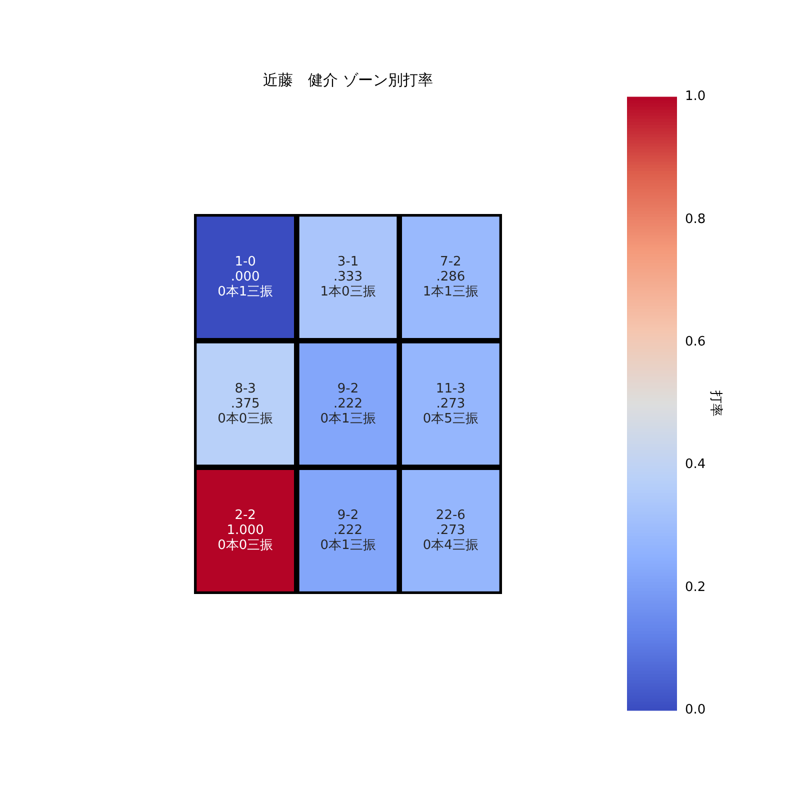 This screenshot has width=800, height=800. Describe the element at coordinates (695, 587) in the screenshot. I see `color-bar-label: 0.2` at that location.